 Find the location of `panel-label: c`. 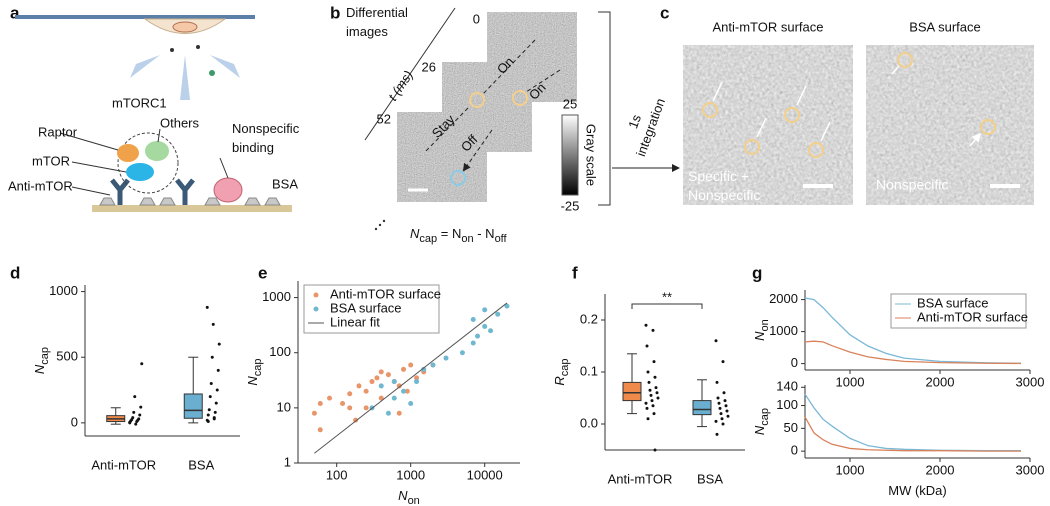

panel-label: c is located at coordinates (664, 12).